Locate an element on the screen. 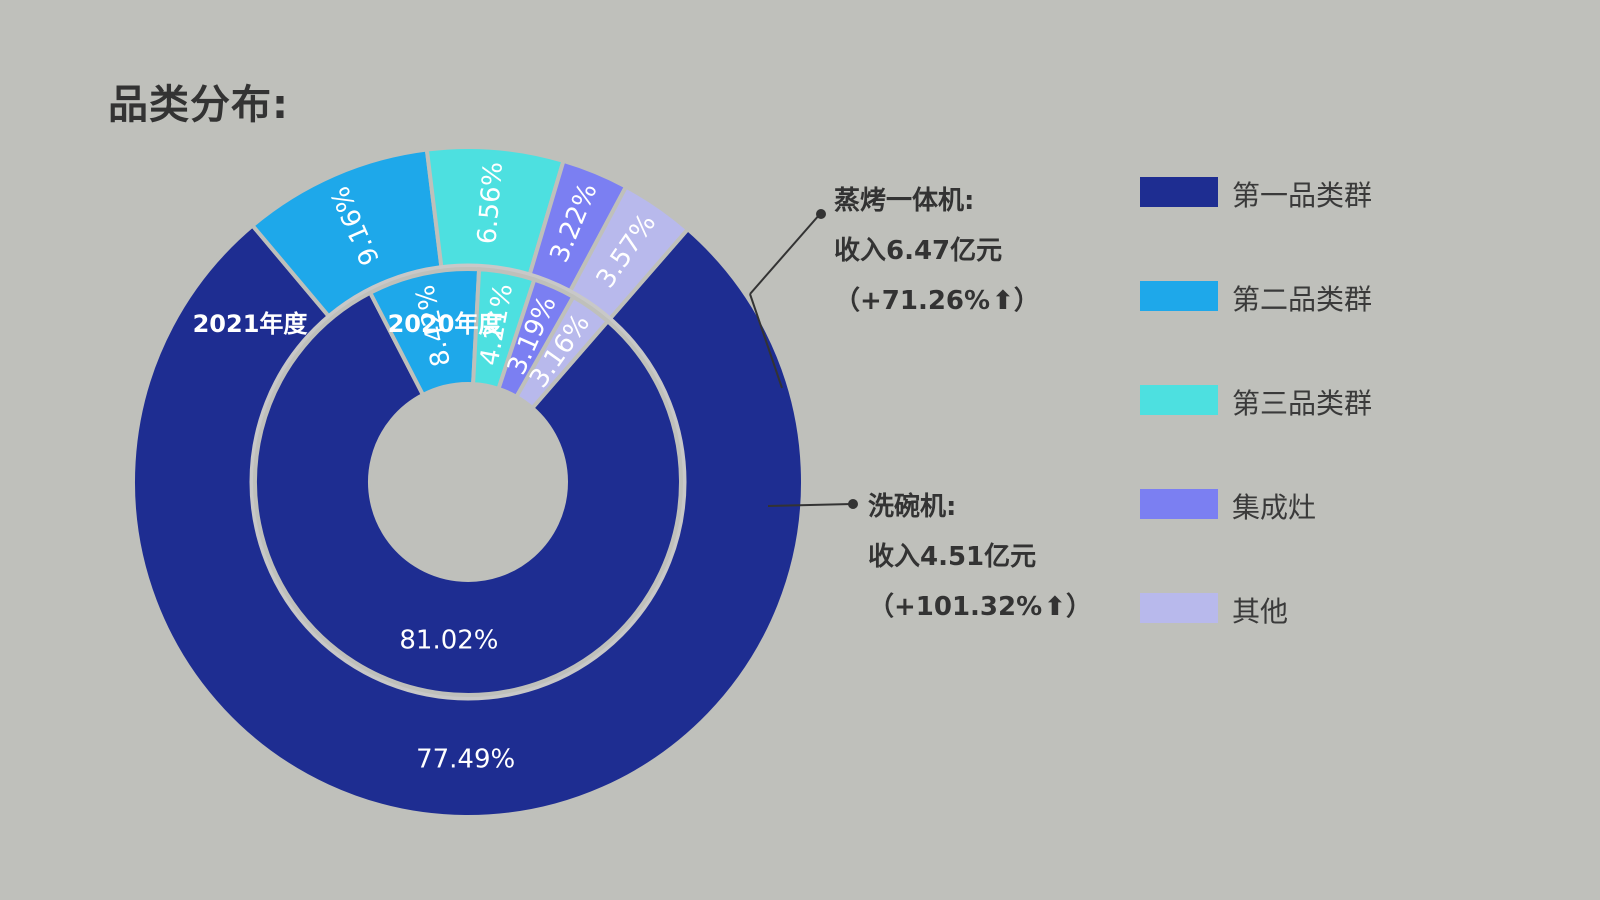  series-label-2021: 2021年度 is located at coordinates (251, 324).